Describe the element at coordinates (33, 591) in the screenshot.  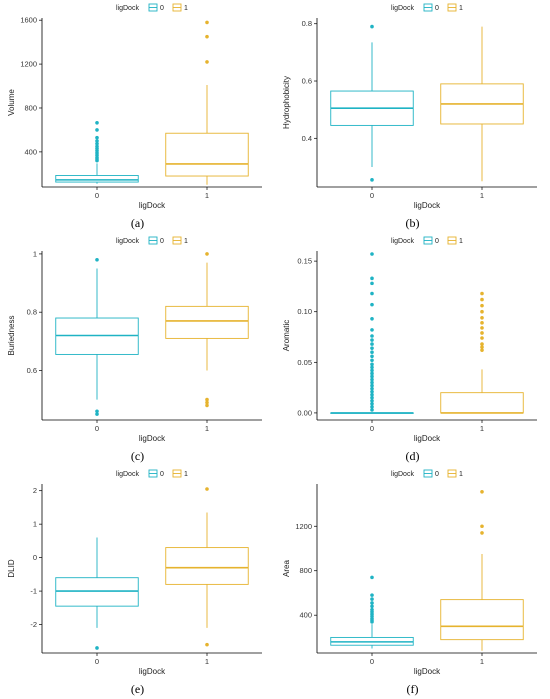
I see `y-tick-label-1: -1` at that location.